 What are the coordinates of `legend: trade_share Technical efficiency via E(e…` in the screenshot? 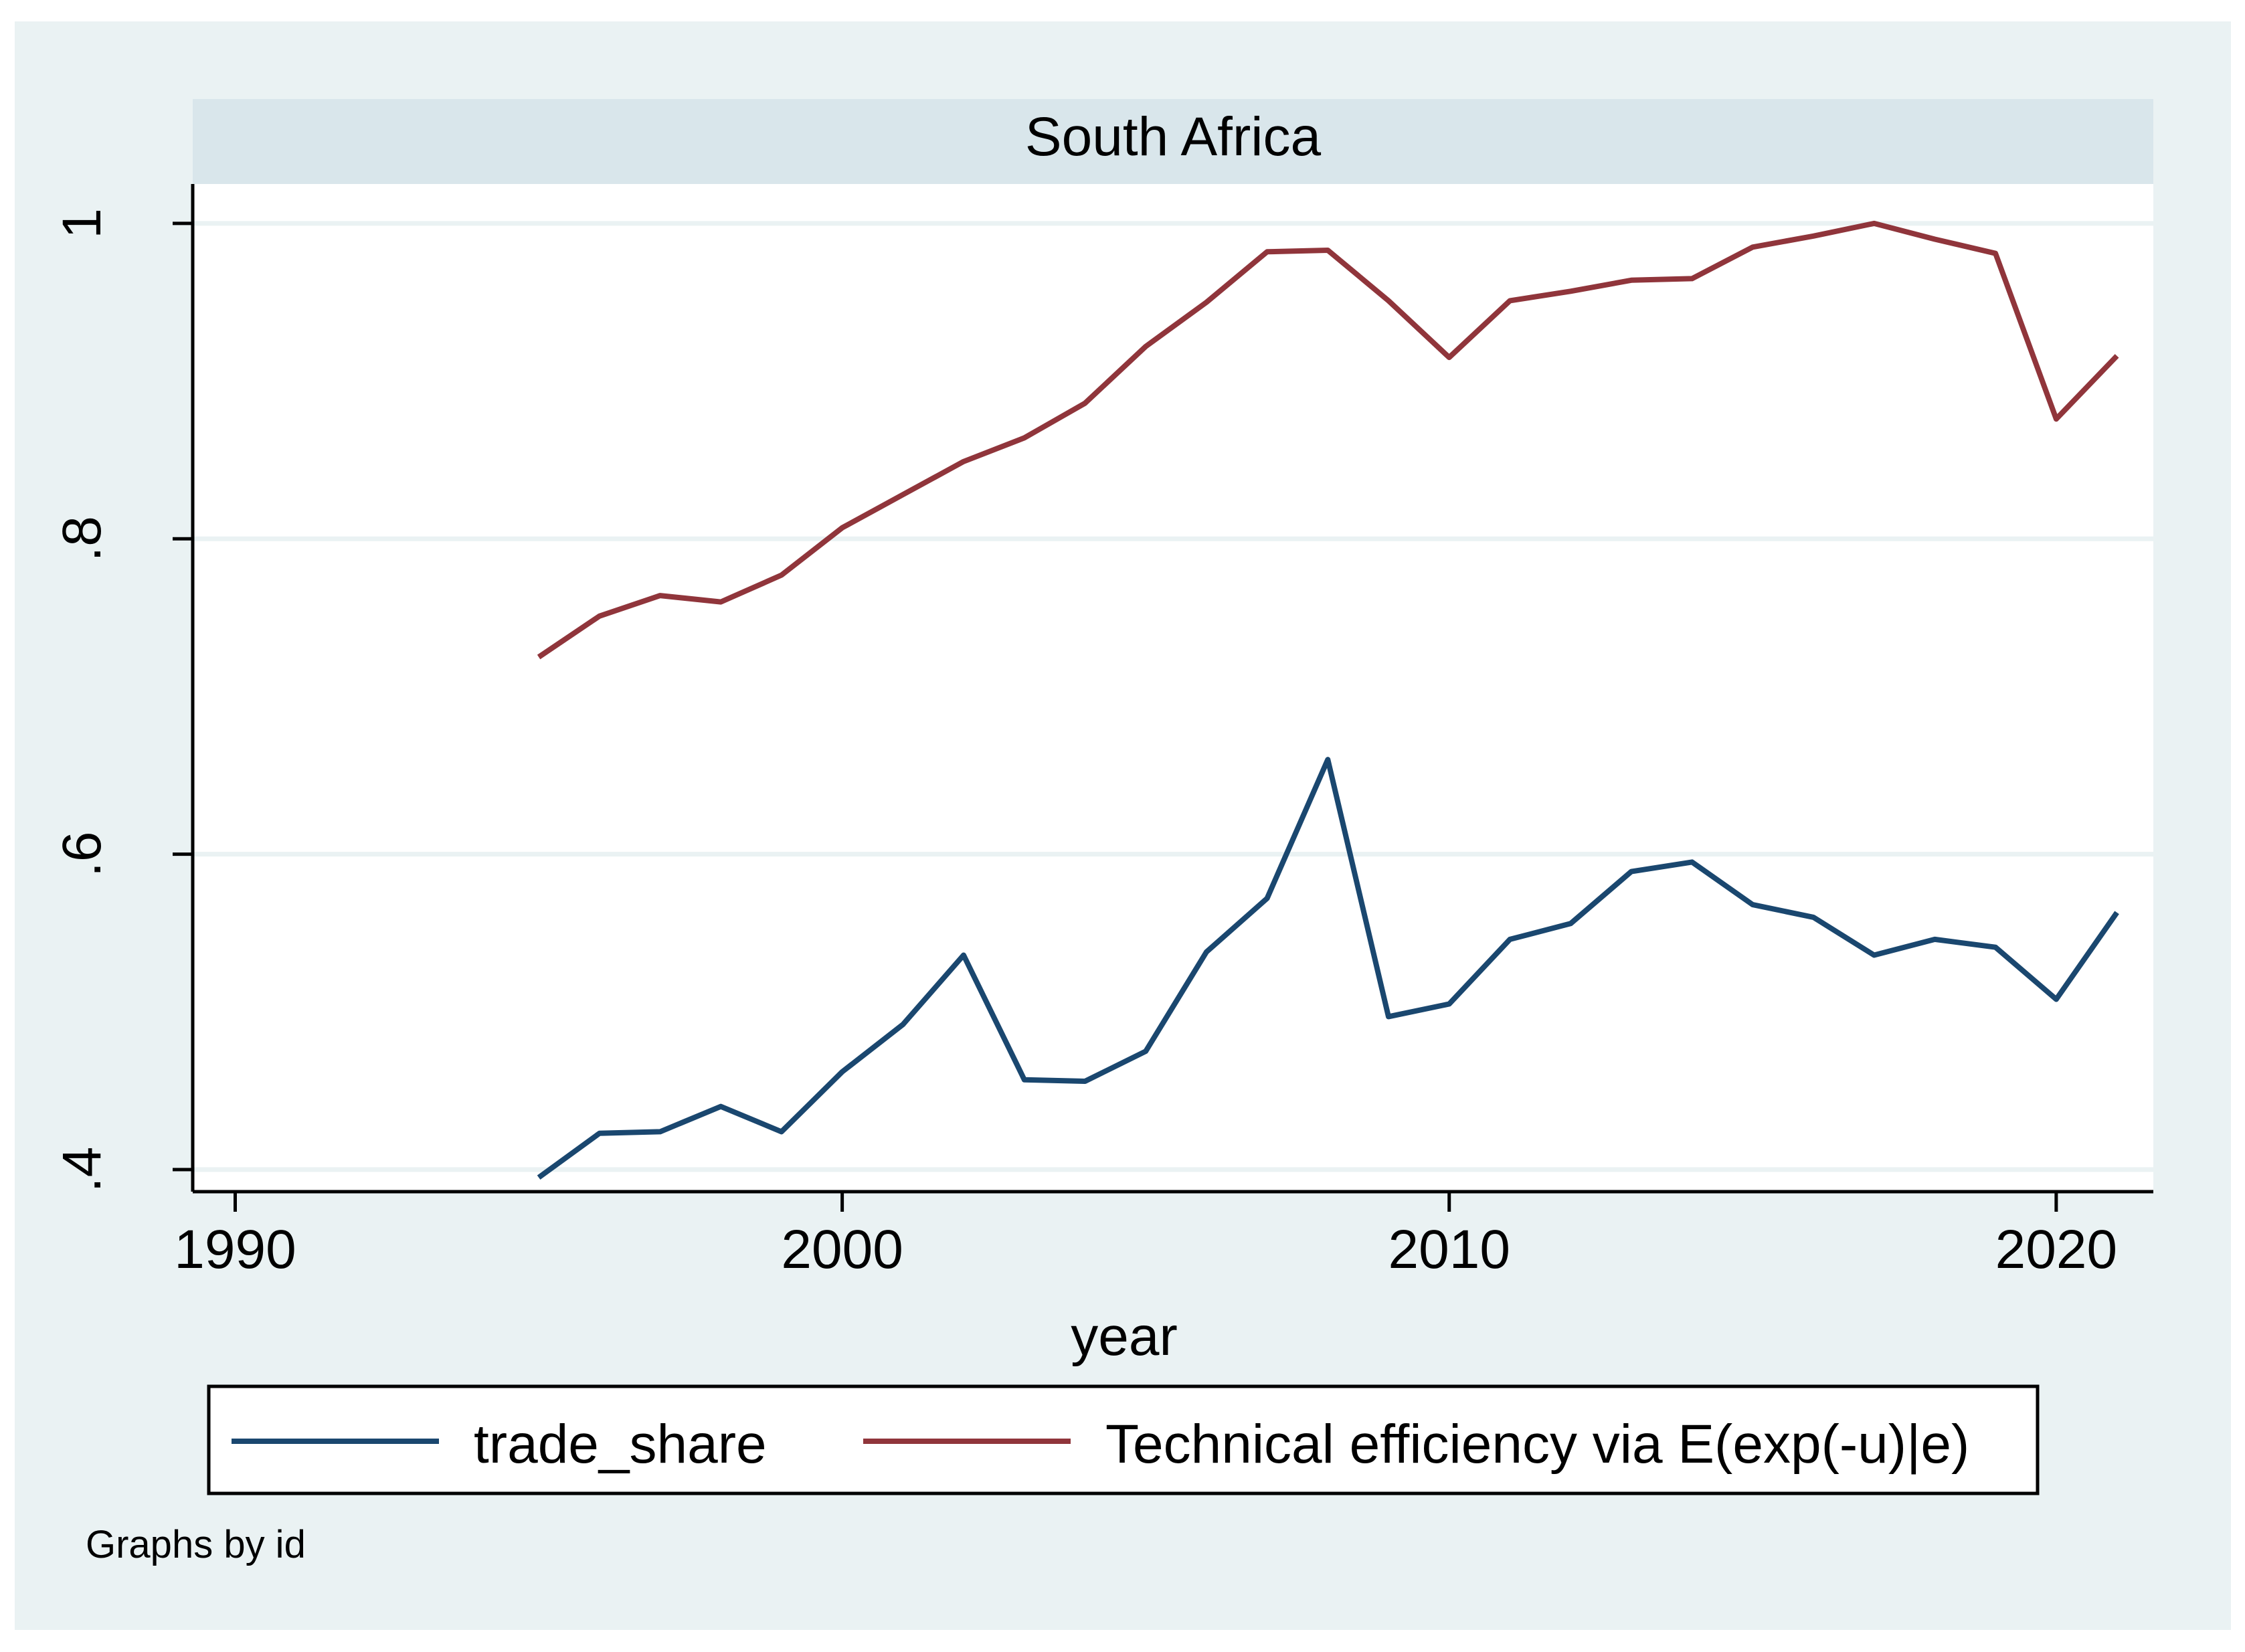 It's located at (1123, 1440).